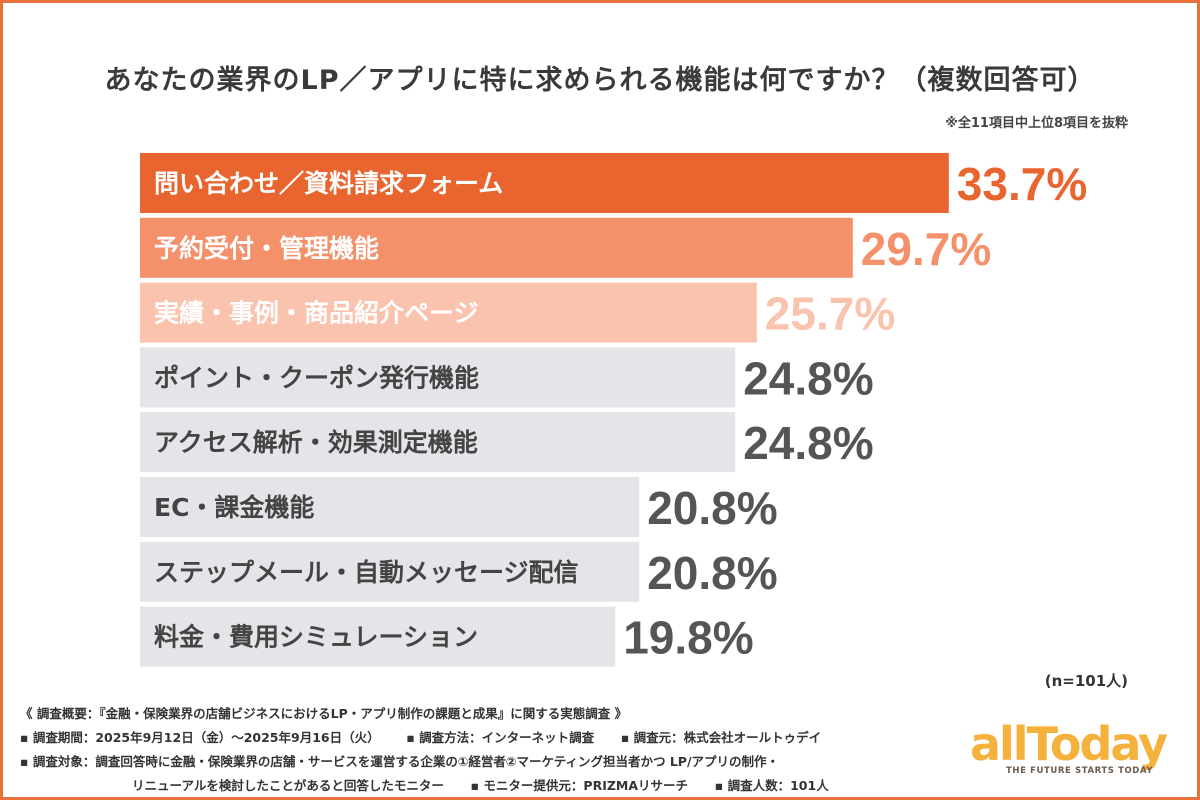 The image size is (1200, 800). Describe the element at coordinates (830, 314) in the screenshot. I see `value-label-3: 25.7%` at that location.